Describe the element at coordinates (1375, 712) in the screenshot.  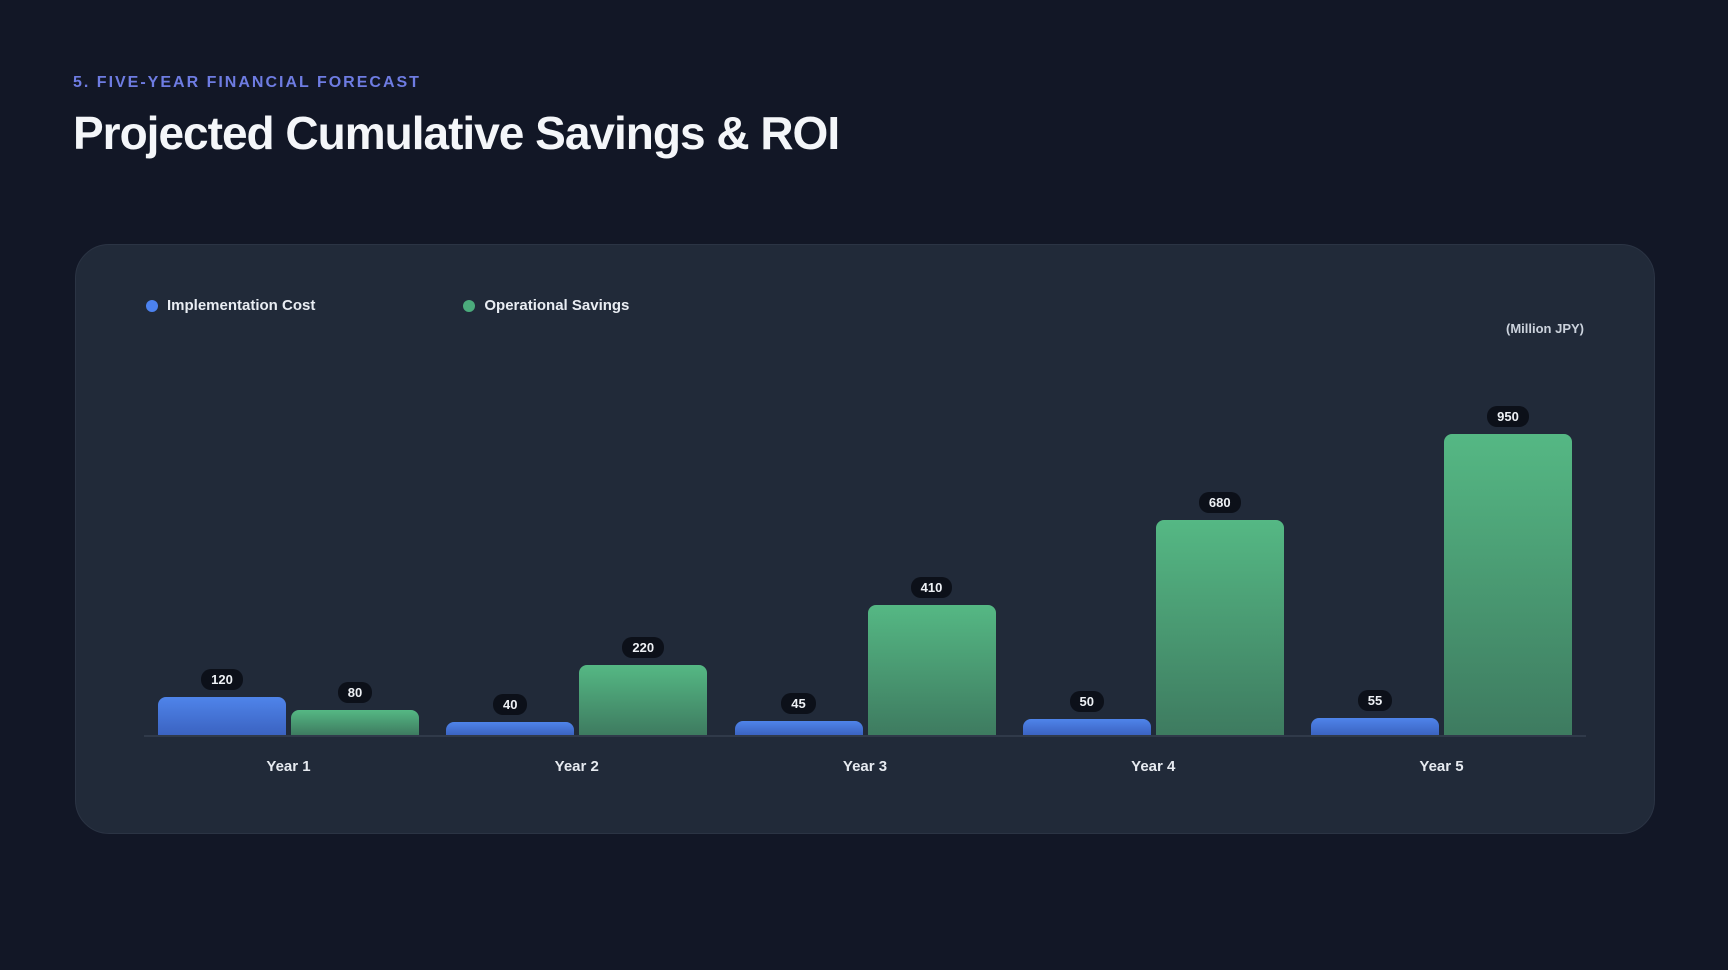
I see `bar-cell-implementation-cost-year-5: 55` at that location.